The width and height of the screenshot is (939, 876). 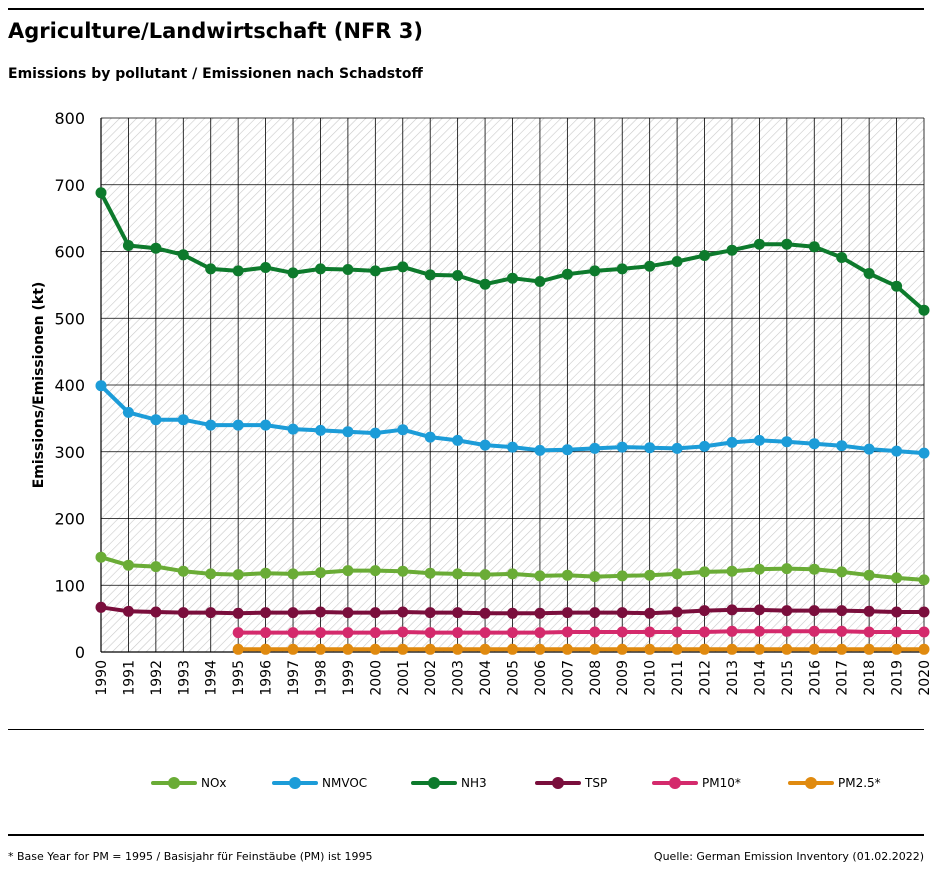 What do you see at coordinates (157, 678) in the screenshot?
I see `x-tick-label: 1992` at bounding box center [157, 678].